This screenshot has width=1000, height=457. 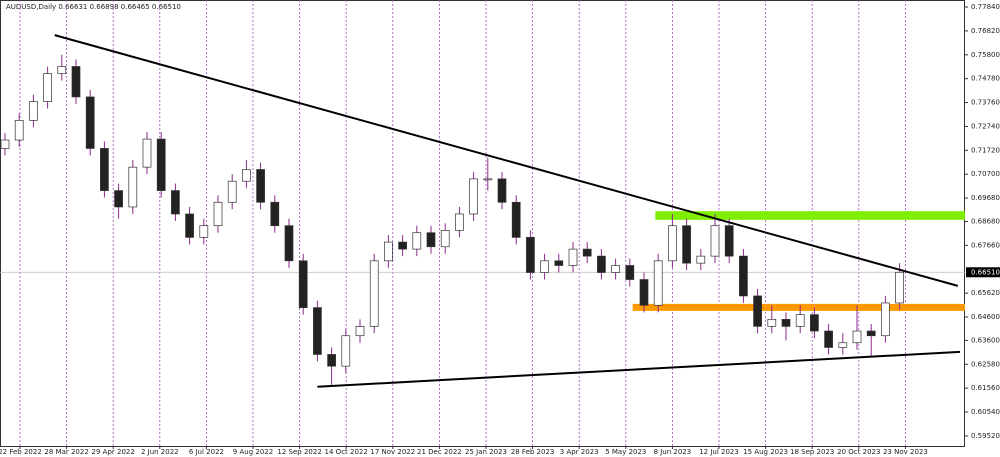 What do you see at coordinates (985, 126) in the screenshot?
I see `y-tick-label: 0.72740` at bounding box center [985, 126].